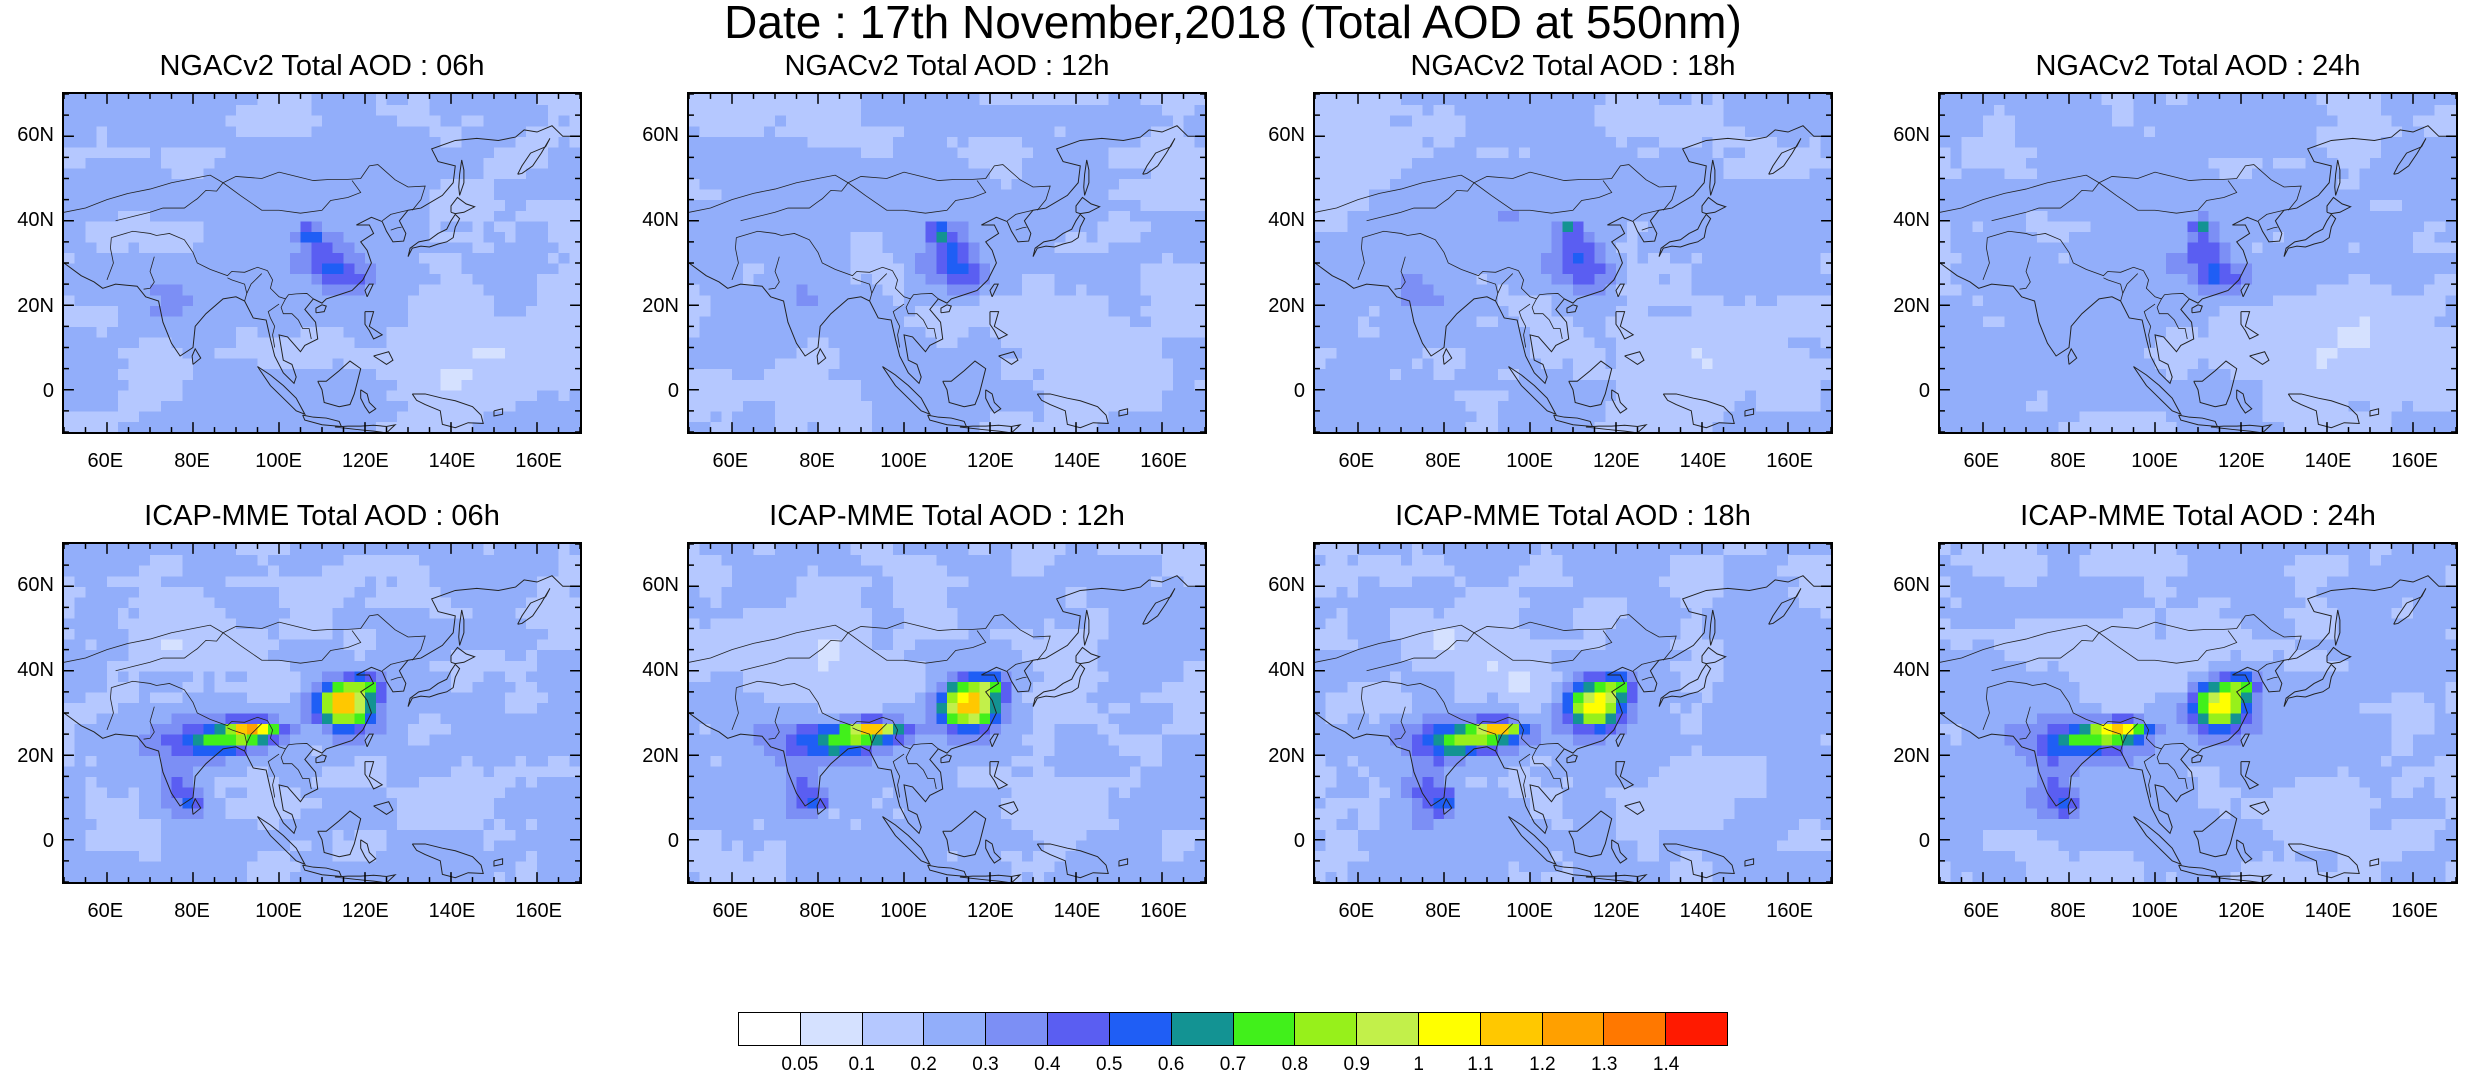  Describe the element at coordinates (1573, 516) in the screenshot. I see `panel-title: ICAP-MME Total AOD : 18h` at that location.